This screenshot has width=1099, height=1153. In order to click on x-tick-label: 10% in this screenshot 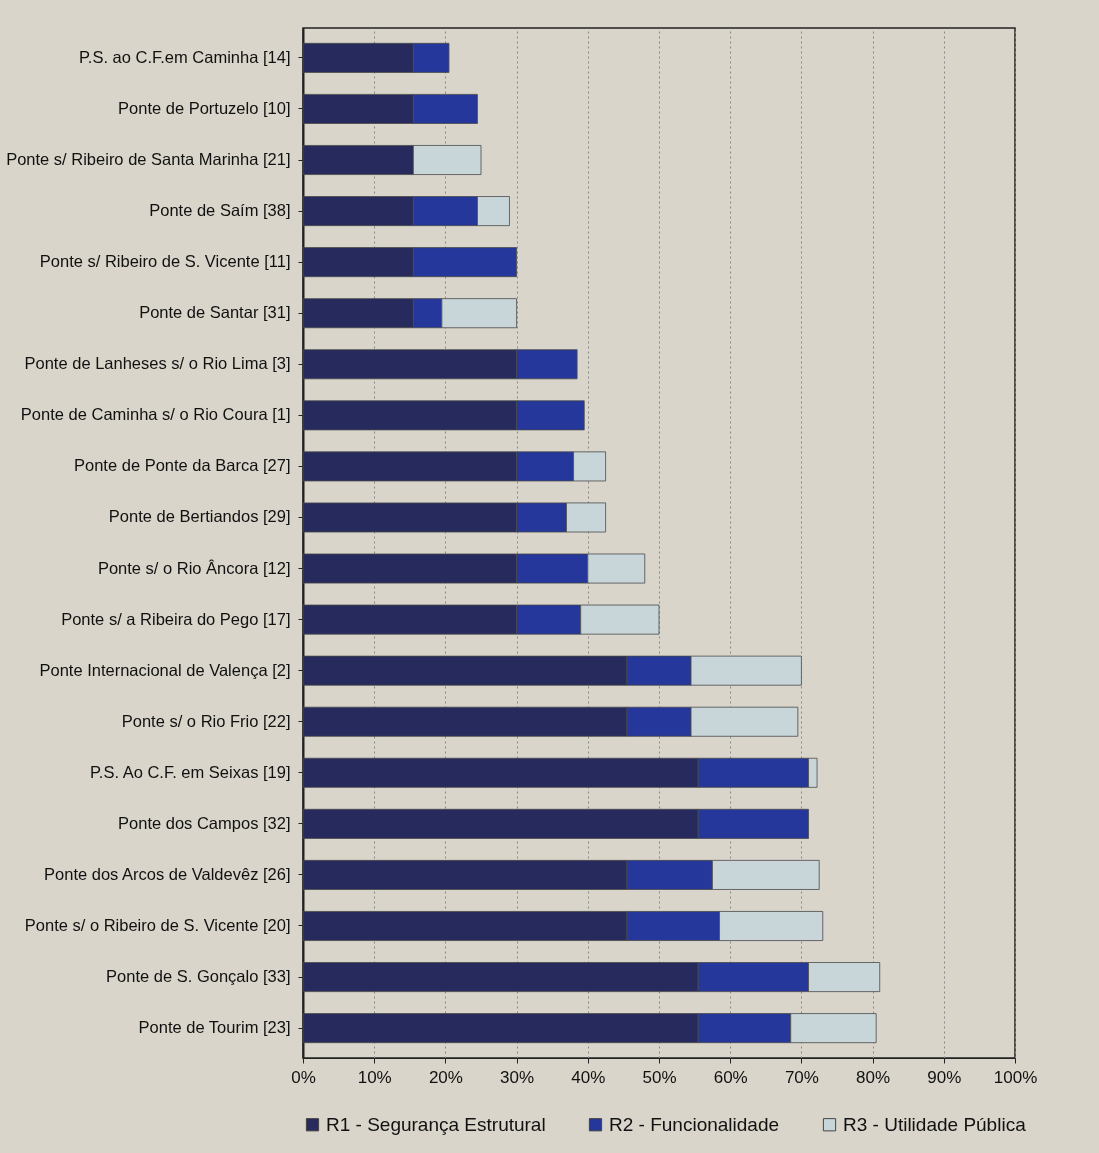, I will do `click(374, 1077)`.